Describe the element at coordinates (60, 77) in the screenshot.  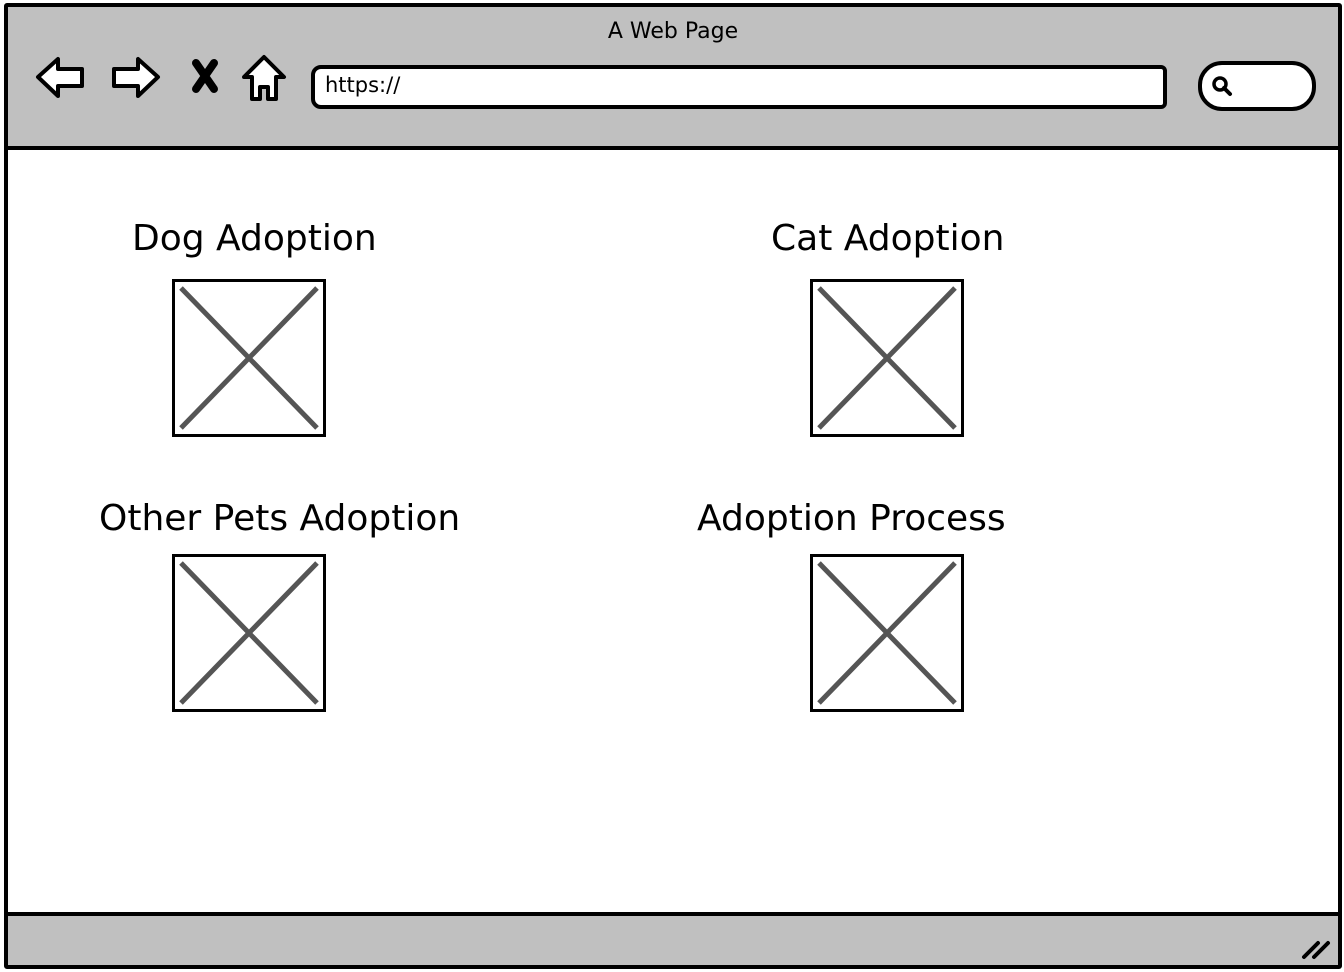
I see `back-arrow-icon` at that location.